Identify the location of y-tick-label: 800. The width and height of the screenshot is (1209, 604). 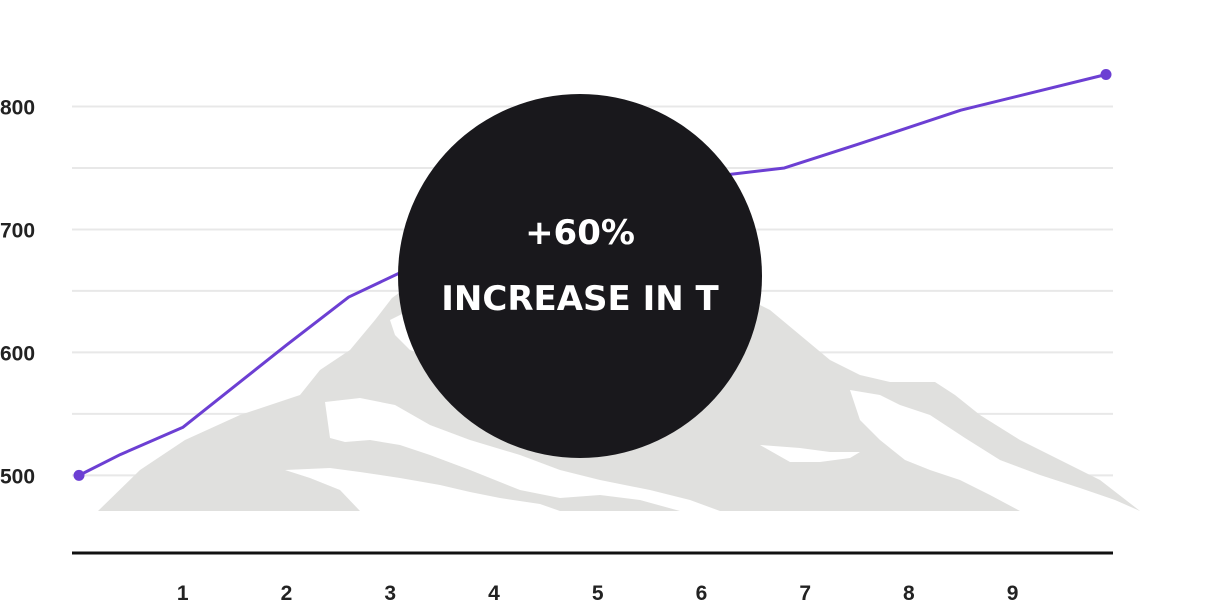
(17, 107).